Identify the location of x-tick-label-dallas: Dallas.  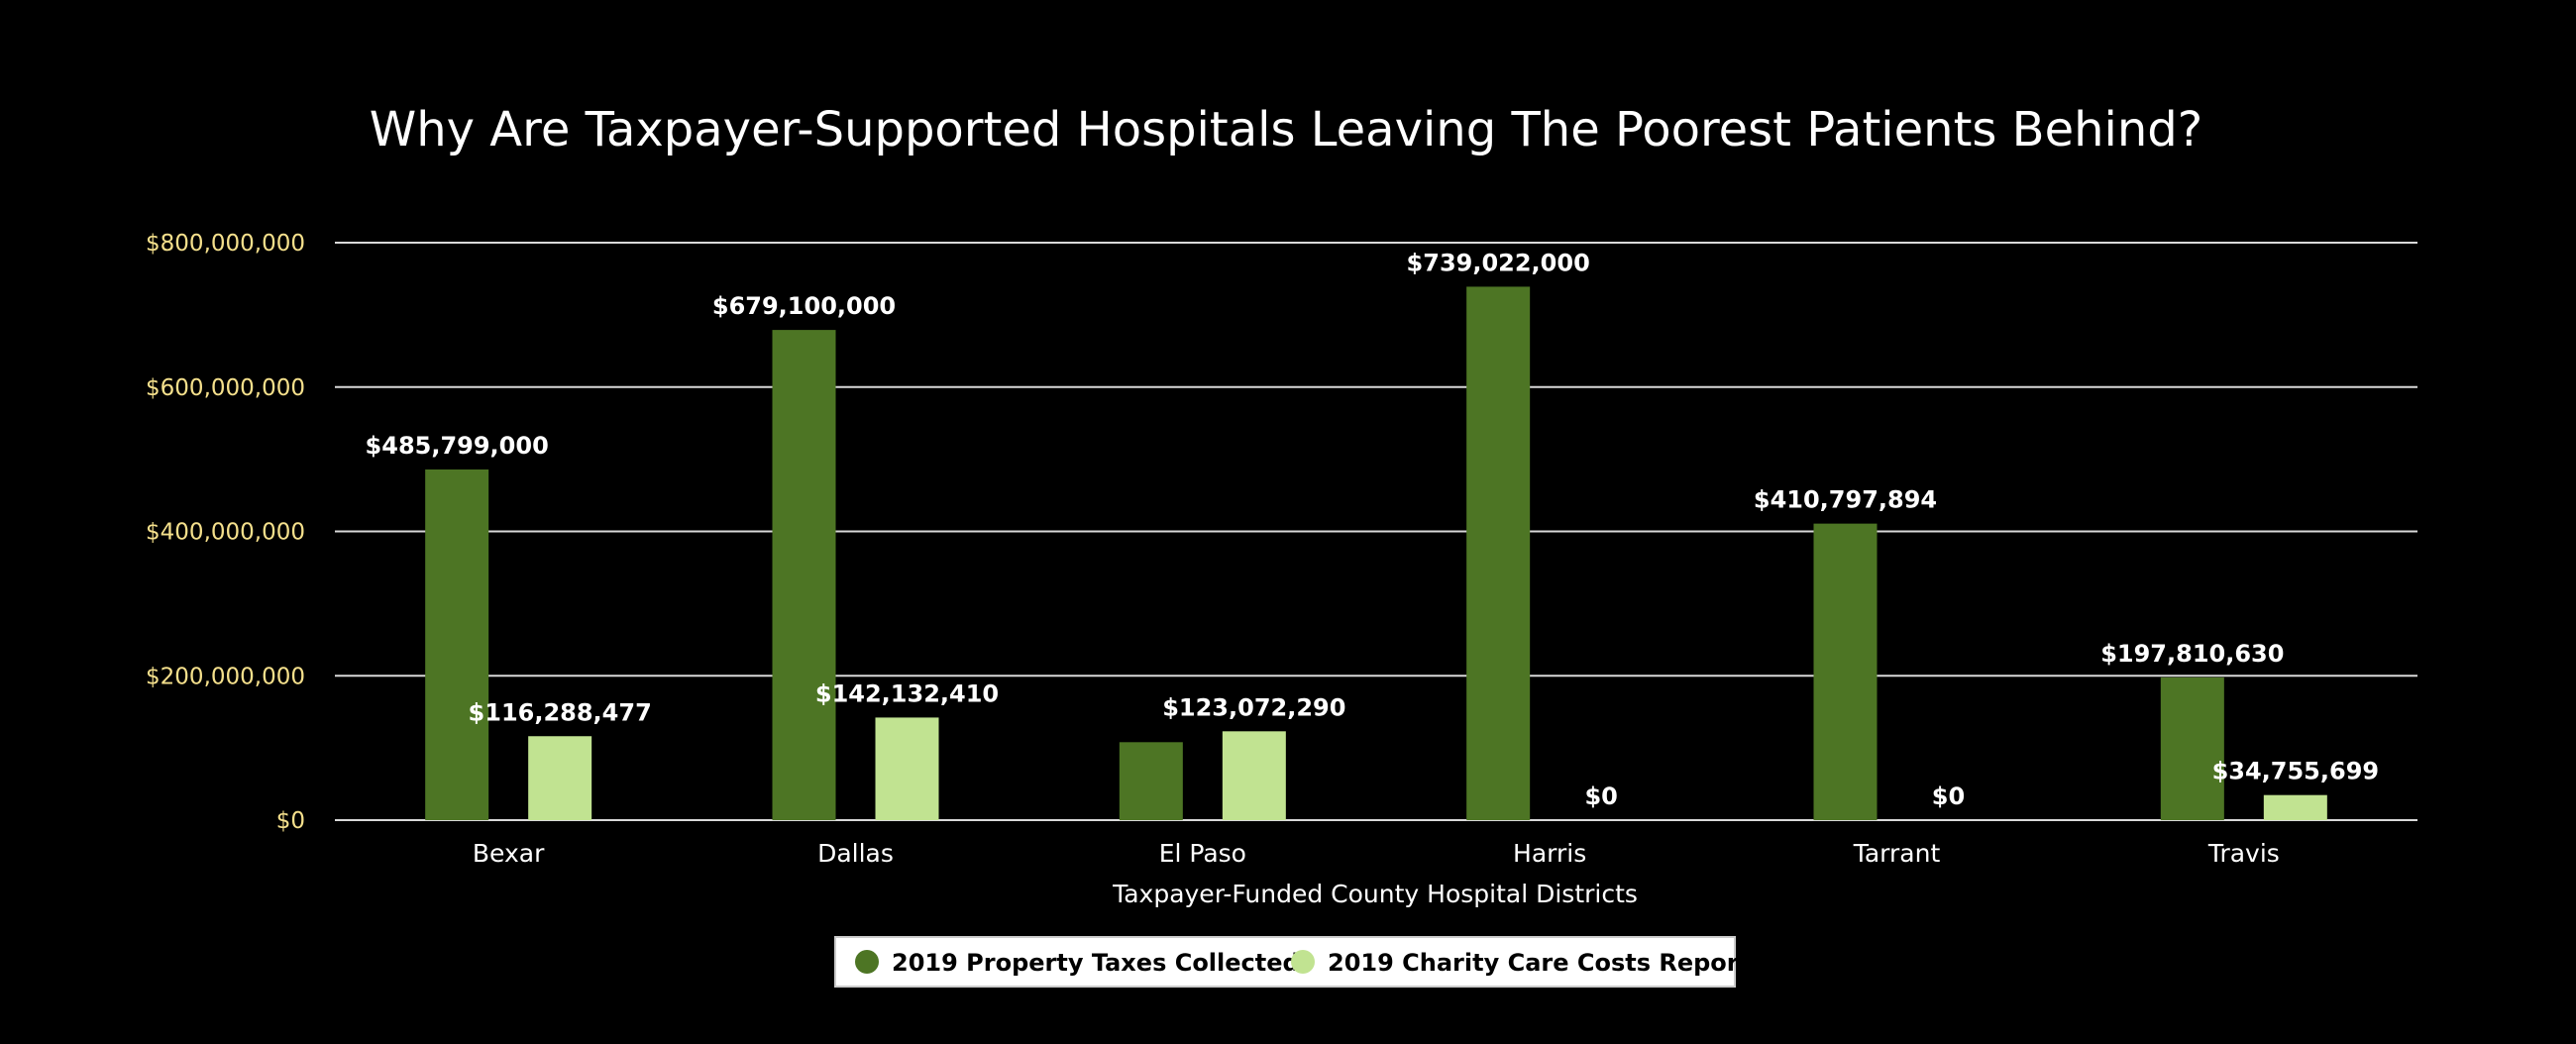
(855, 853).